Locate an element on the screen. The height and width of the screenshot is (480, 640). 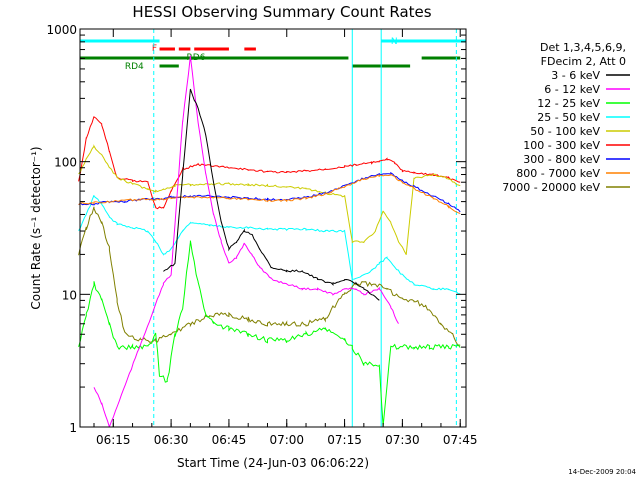
x-tick-label-5: 07:30 is located at coordinates (402, 440).